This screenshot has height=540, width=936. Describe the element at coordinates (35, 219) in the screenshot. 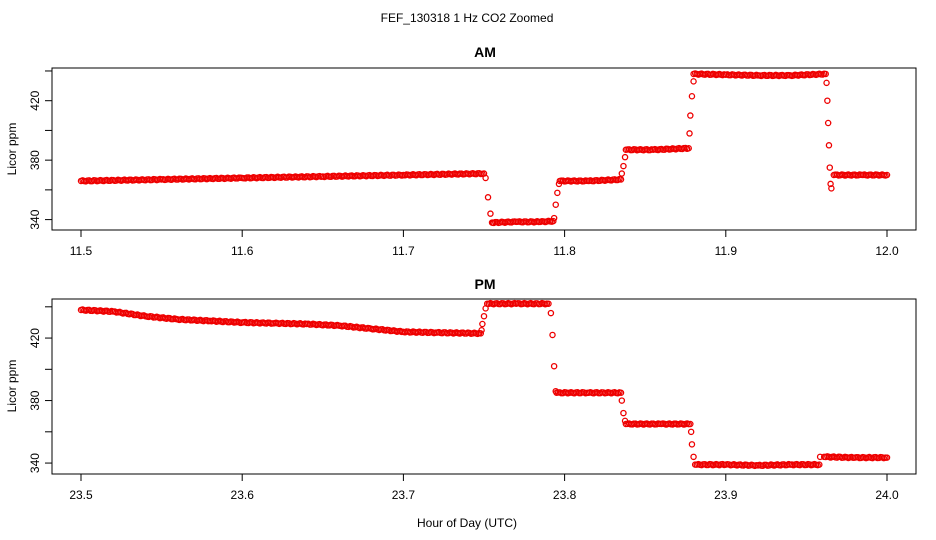

I see `am-y-tick-label: 340` at that location.